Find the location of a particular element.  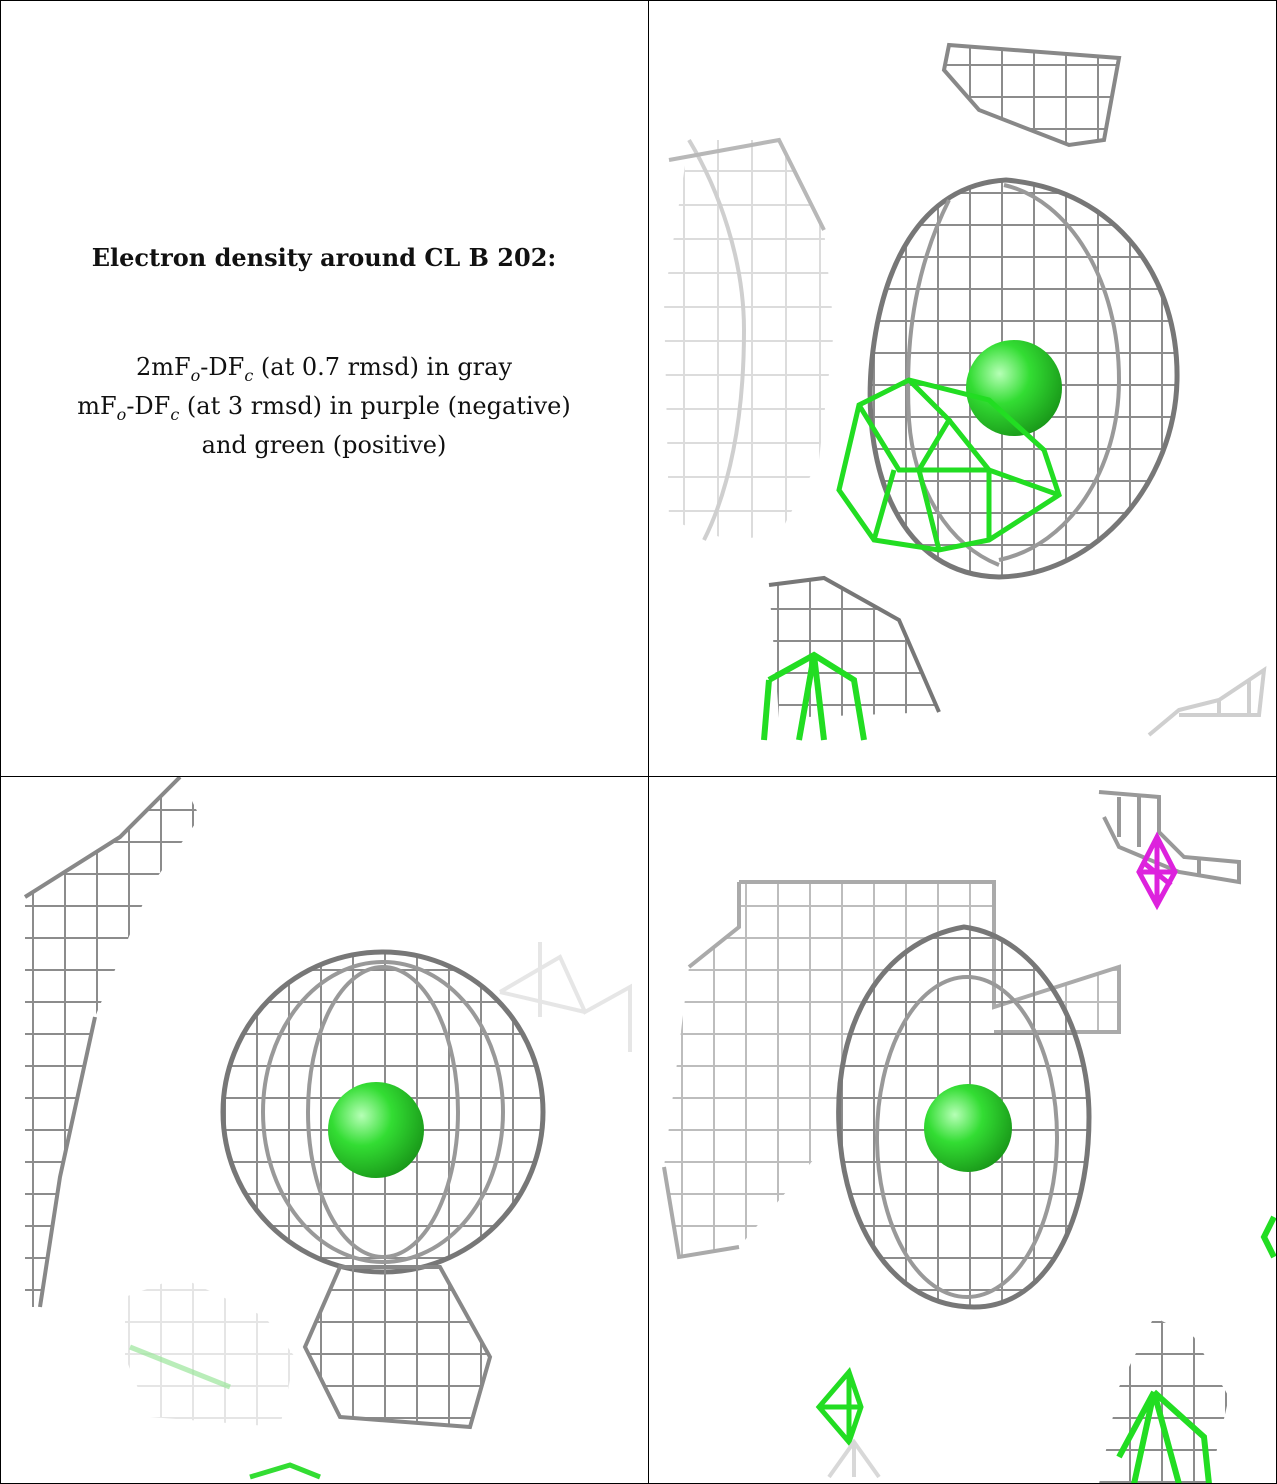

mesh-top-right-fragment is located at coordinates (1169, 837).